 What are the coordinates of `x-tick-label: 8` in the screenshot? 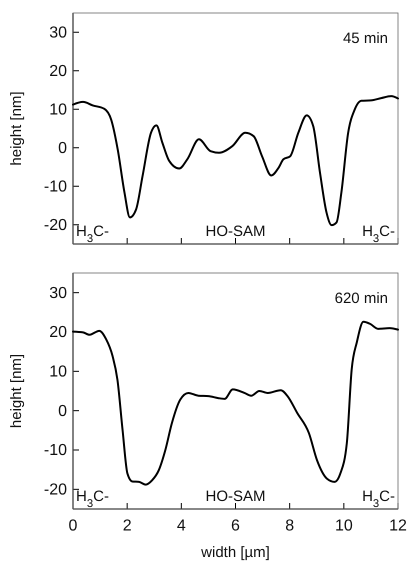 It's located at (289, 525).